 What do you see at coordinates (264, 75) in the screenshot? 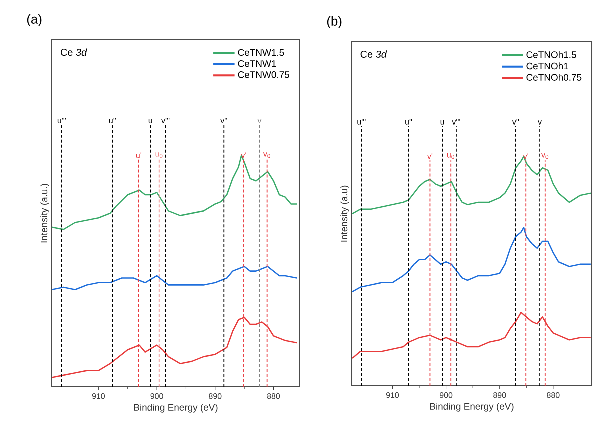
I see `legend-label: CeTNW0.75` at bounding box center [264, 75].